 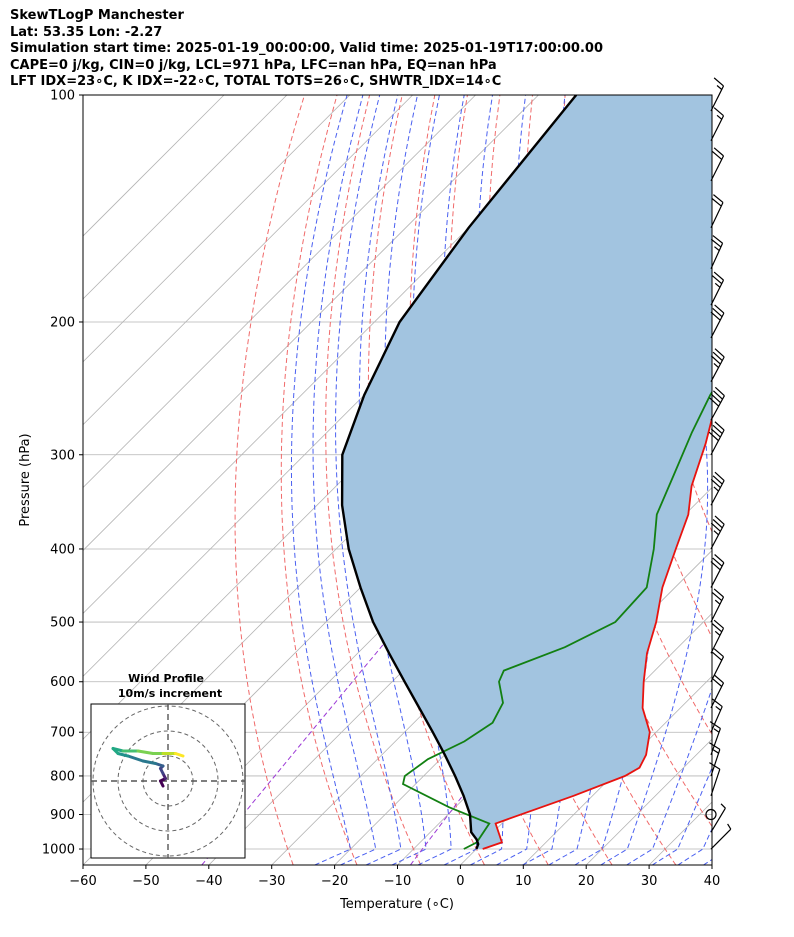 I want to click on y-tick-label: 500, so click(x=62, y=623).